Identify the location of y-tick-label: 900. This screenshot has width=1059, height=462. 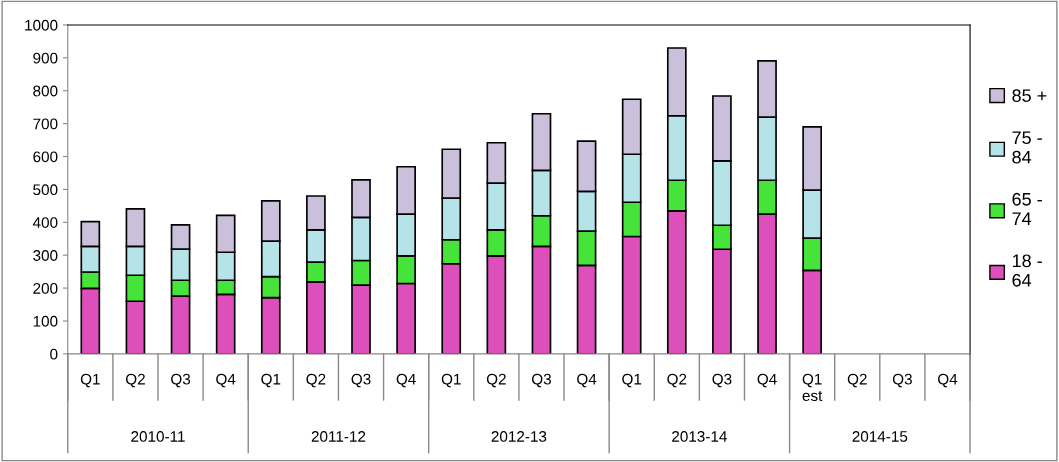
(45, 58).